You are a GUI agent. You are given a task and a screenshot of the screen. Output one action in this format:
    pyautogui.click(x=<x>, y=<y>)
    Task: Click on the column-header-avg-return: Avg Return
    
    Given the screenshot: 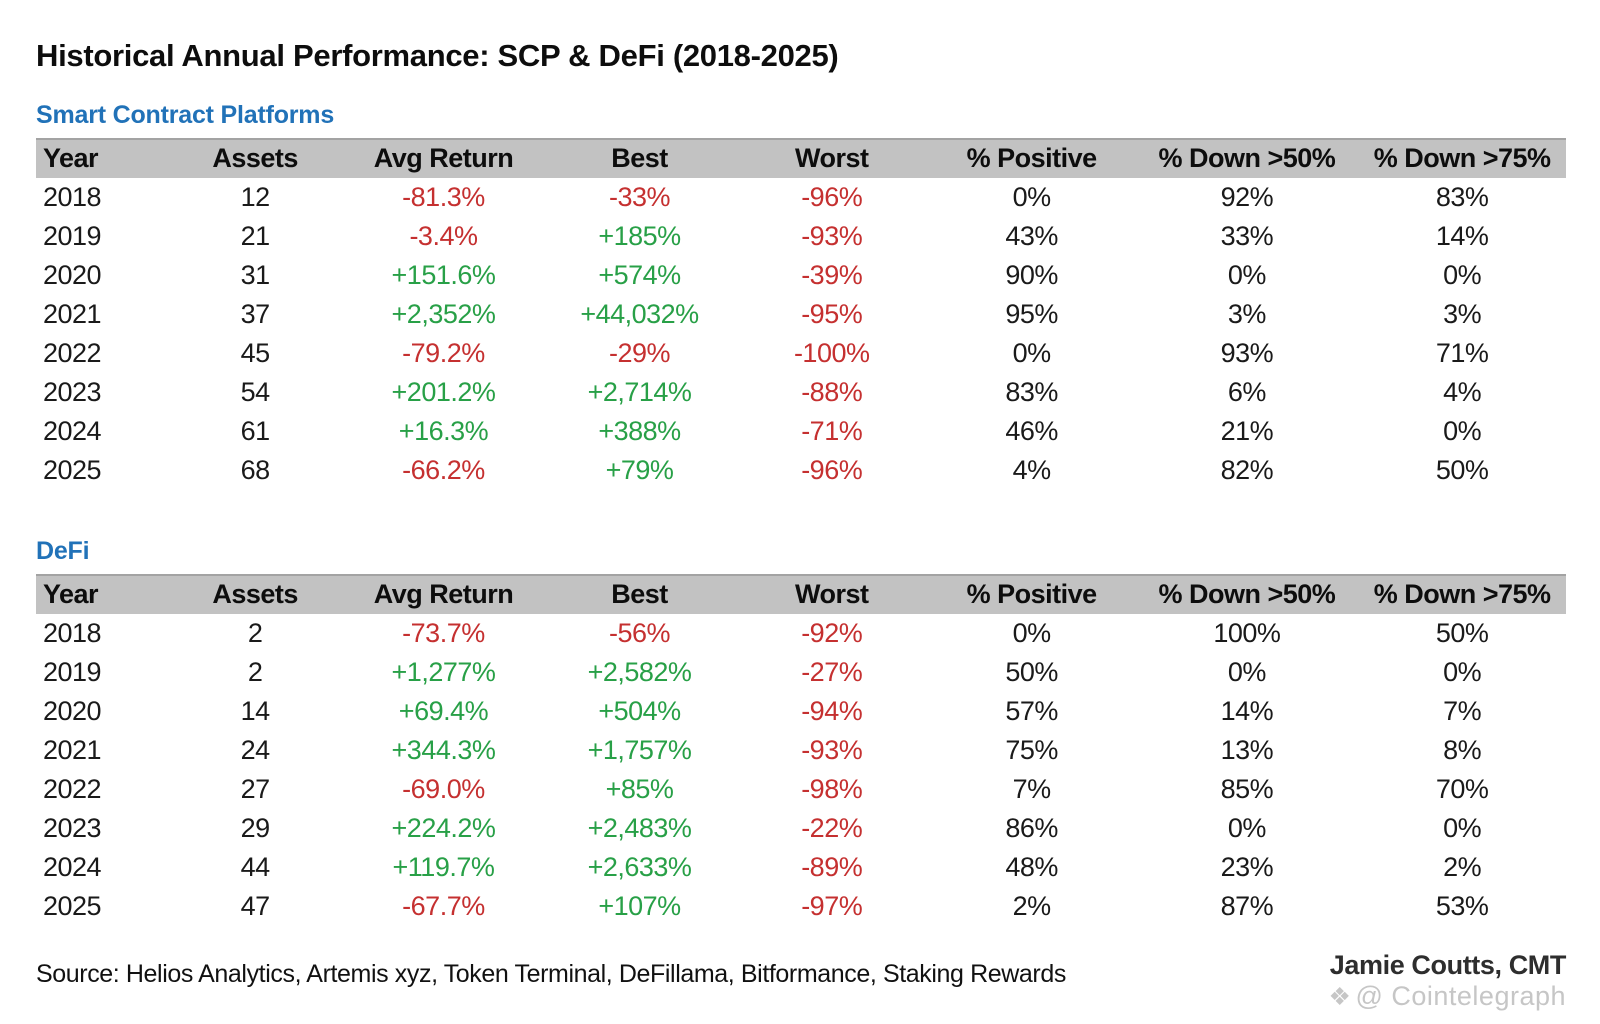 What is the action you would take?
    pyautogui.click(x=443, y=158)
    